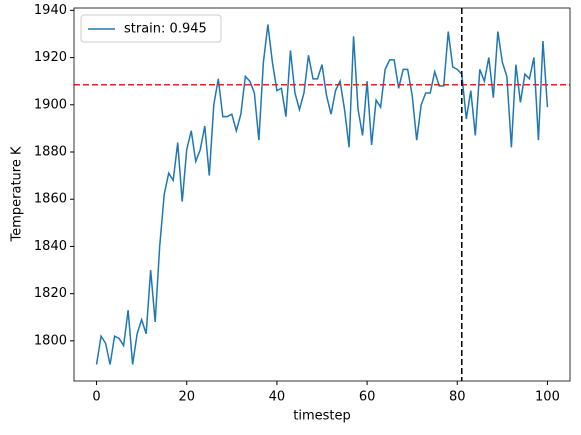 This screenshot has height=435, width=581. I want to click on x-tick-label: 100, so click(547, 397).